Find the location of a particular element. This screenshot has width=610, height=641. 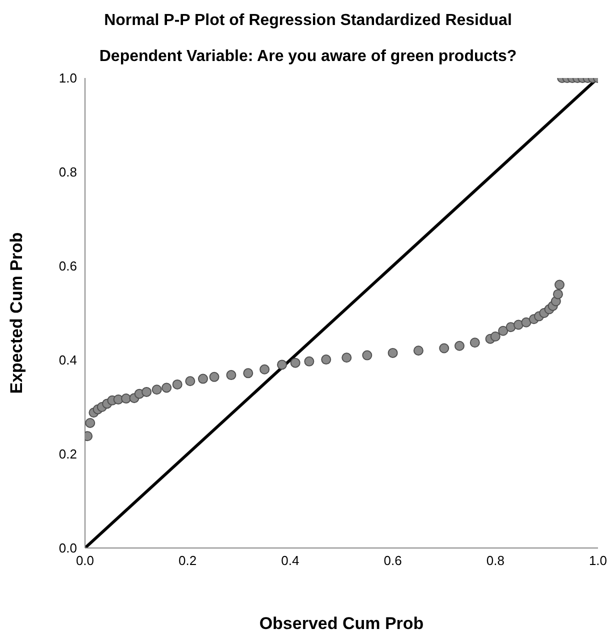

y-tick-label: 0.4 is located at coordinates (67, 360).